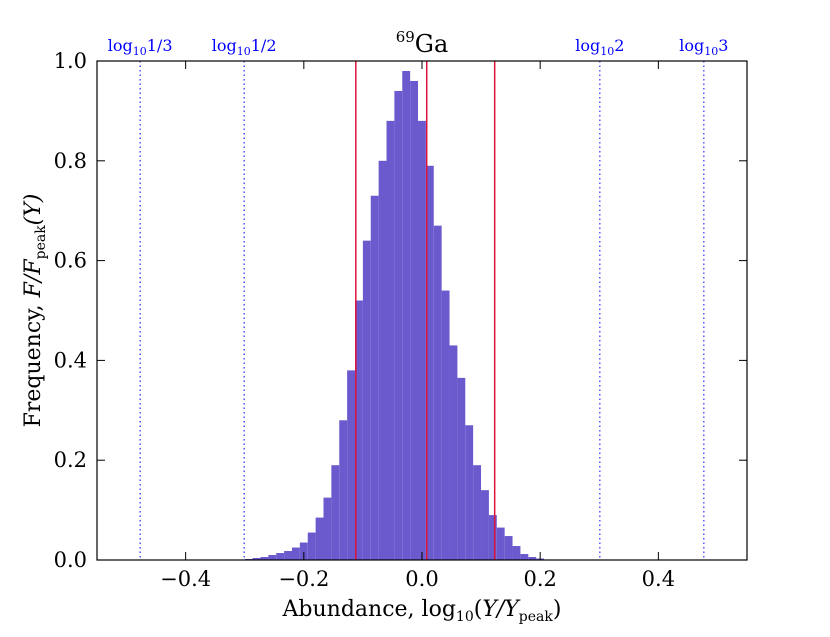 The image size is (830, 637). What do you see at coordinates (478, 609) in the screenshot?
I see `x-label-open: (` at bounding box center [478, 609].